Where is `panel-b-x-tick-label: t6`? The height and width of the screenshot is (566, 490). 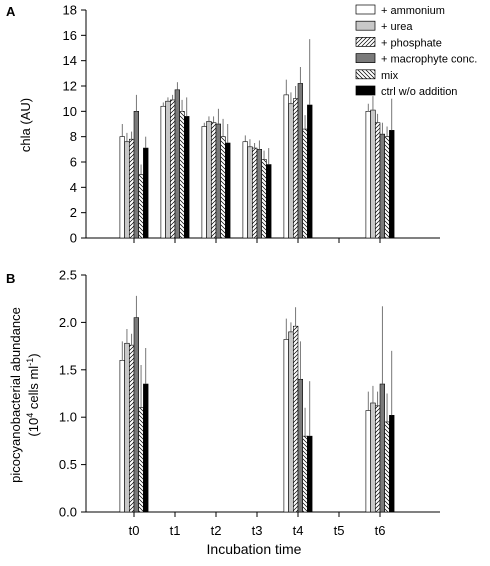
panel-b-x-tick-label: t6 is located at coordinates (380, 530).